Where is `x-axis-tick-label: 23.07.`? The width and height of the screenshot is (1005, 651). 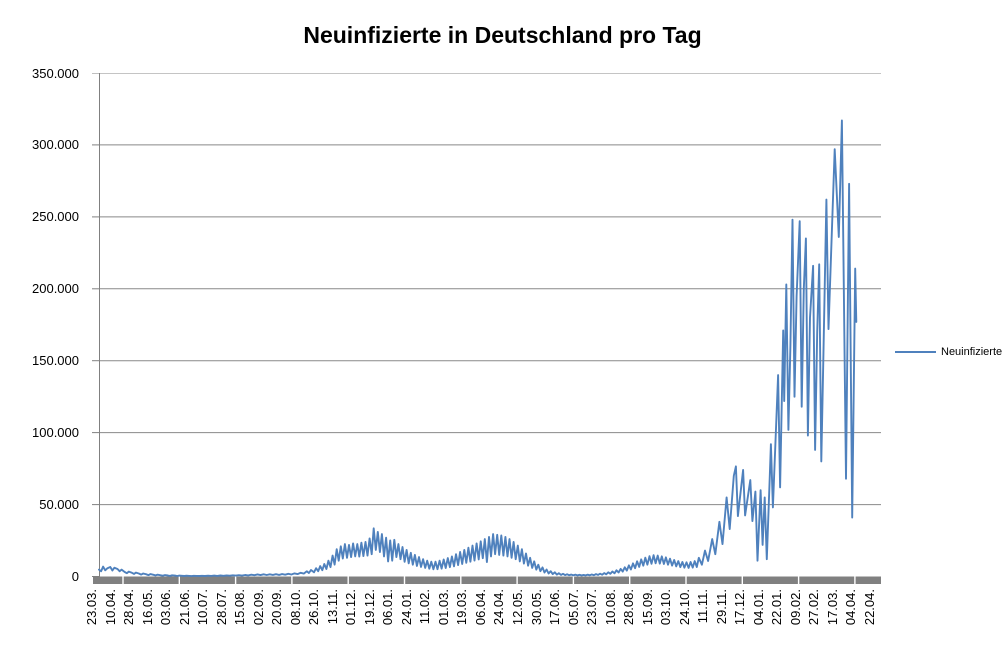 x-axis-tick-label: 23.07. is located at coordinates (591, 607).